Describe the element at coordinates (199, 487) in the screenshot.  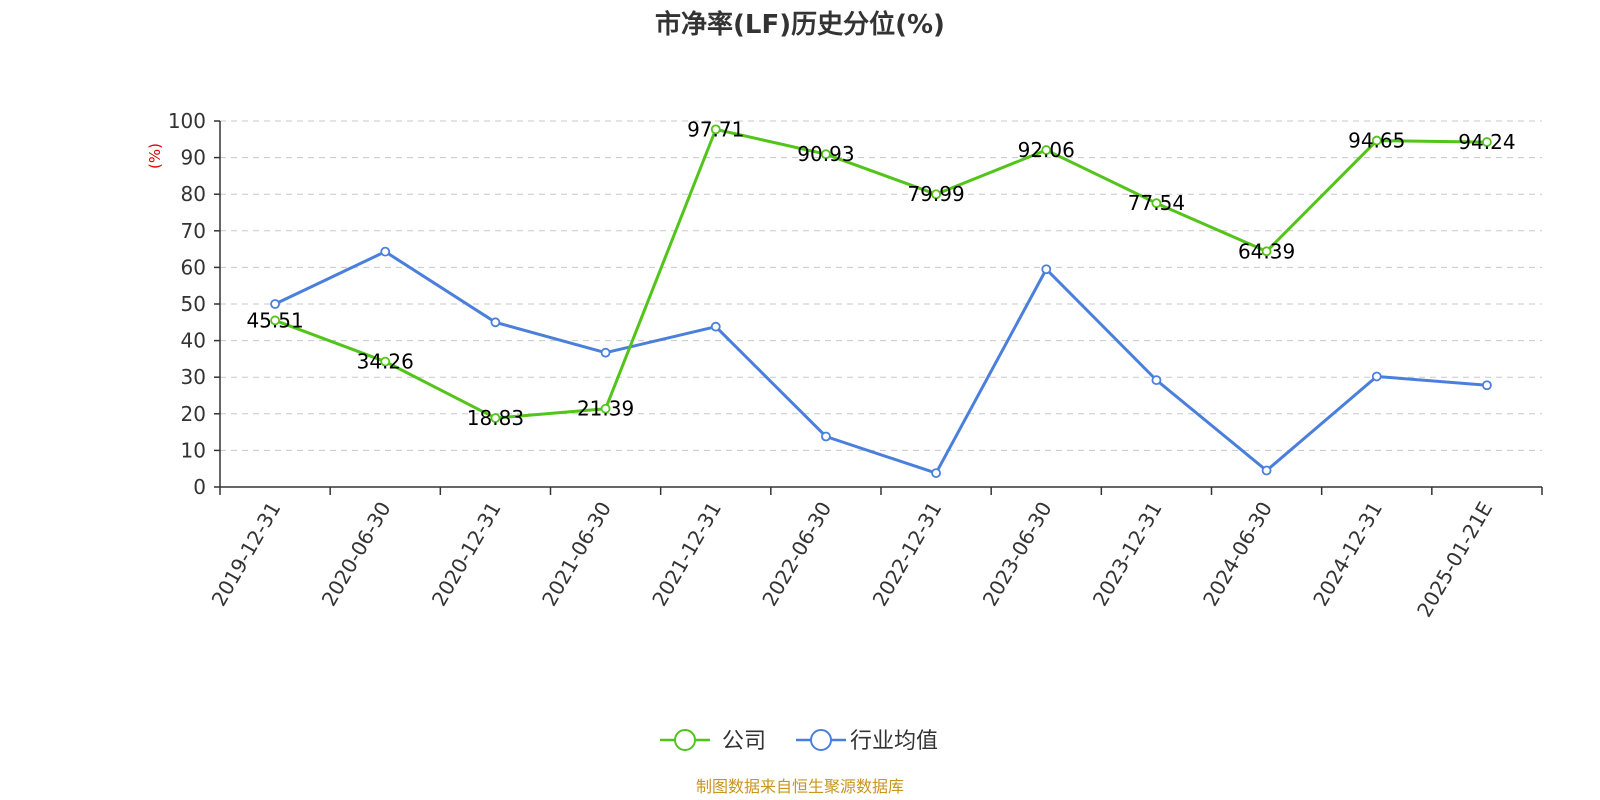
I see `y-tick-label: 0` at that location.